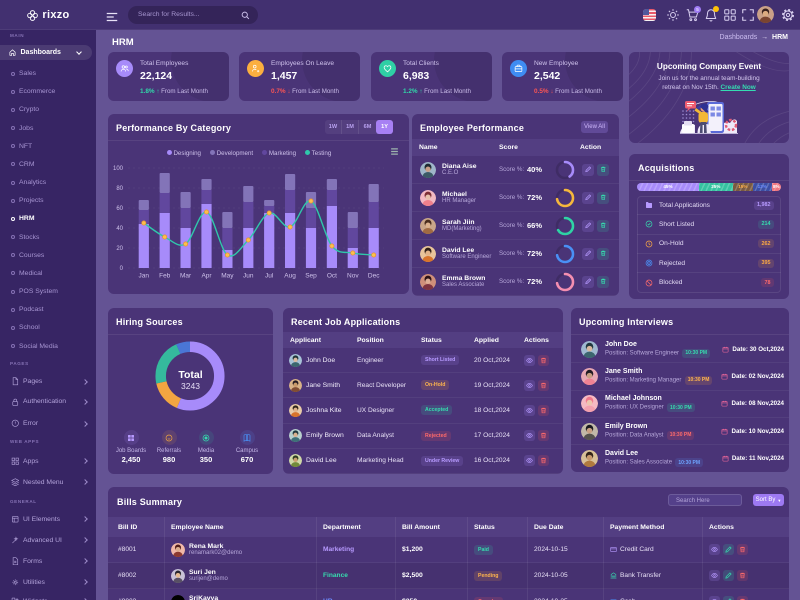 The height and width of the screenshot is (600, 800). I want to click on svg-text: Mar, so click(186, 276).